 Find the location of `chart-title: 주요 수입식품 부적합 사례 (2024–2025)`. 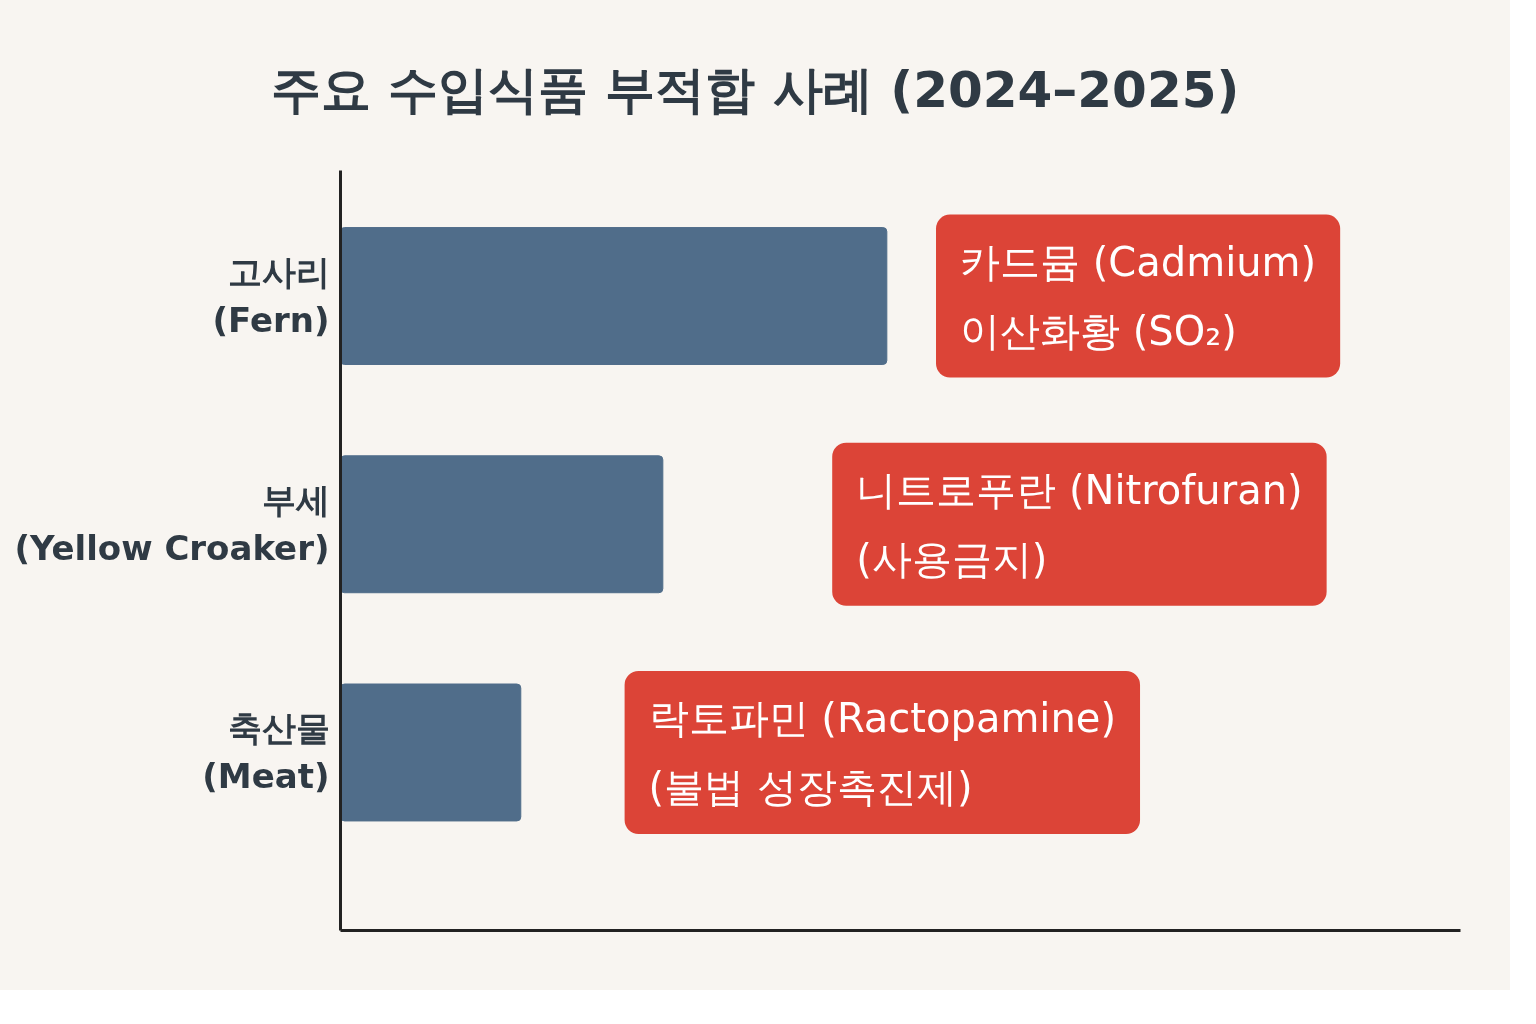

chart-title: 주요 수입식품 부적합 사례 (2024–2025) is located at coordinates (755, 90).